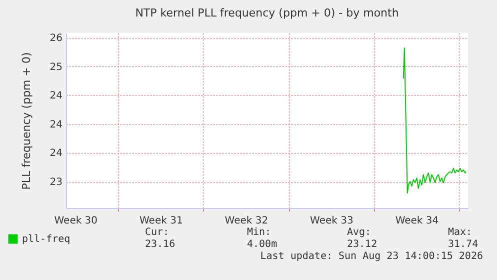 The height and width of the screenshot is (280, 497). I want to click on text: 23.16, so click(160, 244).